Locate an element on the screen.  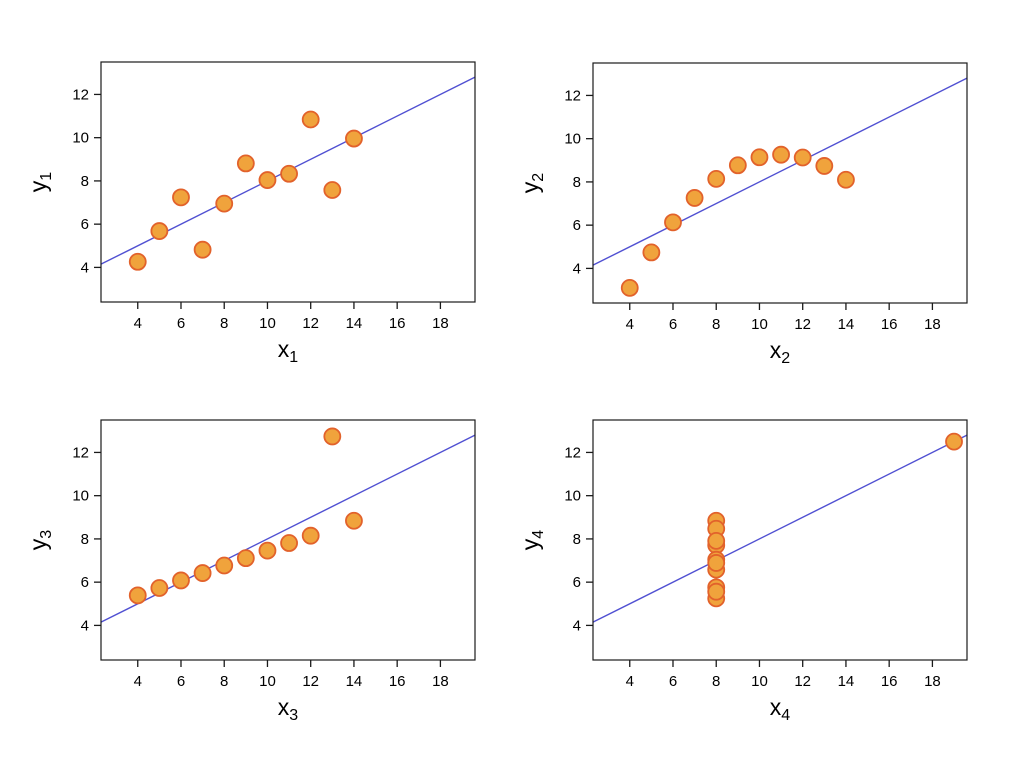
x-axis-label: x3 is located at coordinates (288, 709).